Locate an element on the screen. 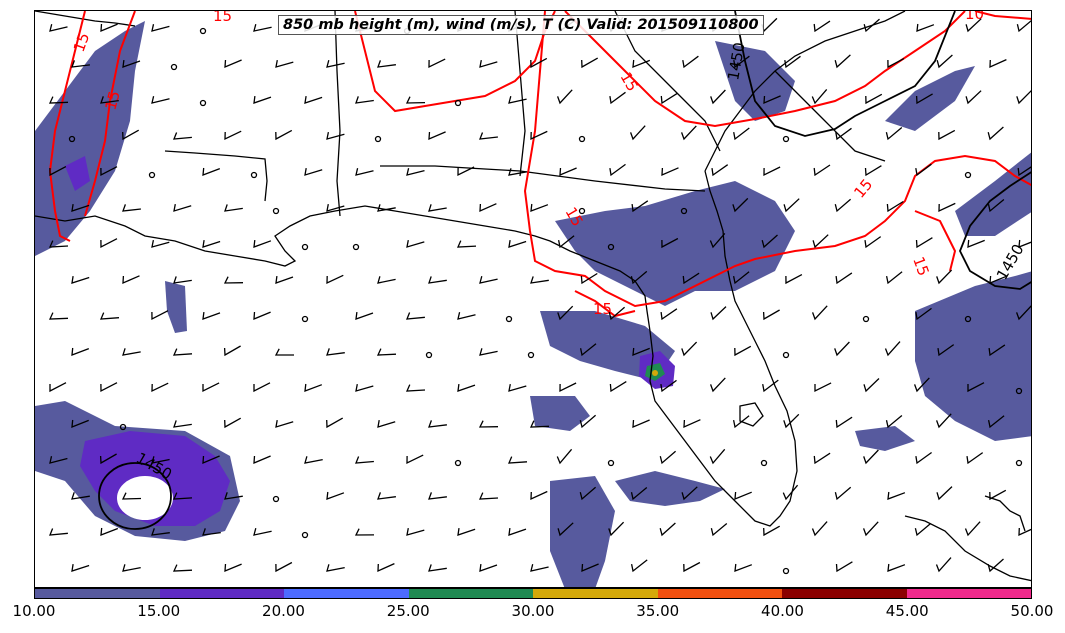 The image size is (1065, 633). state-border-nc-sc is located at coordinates (830, 116).